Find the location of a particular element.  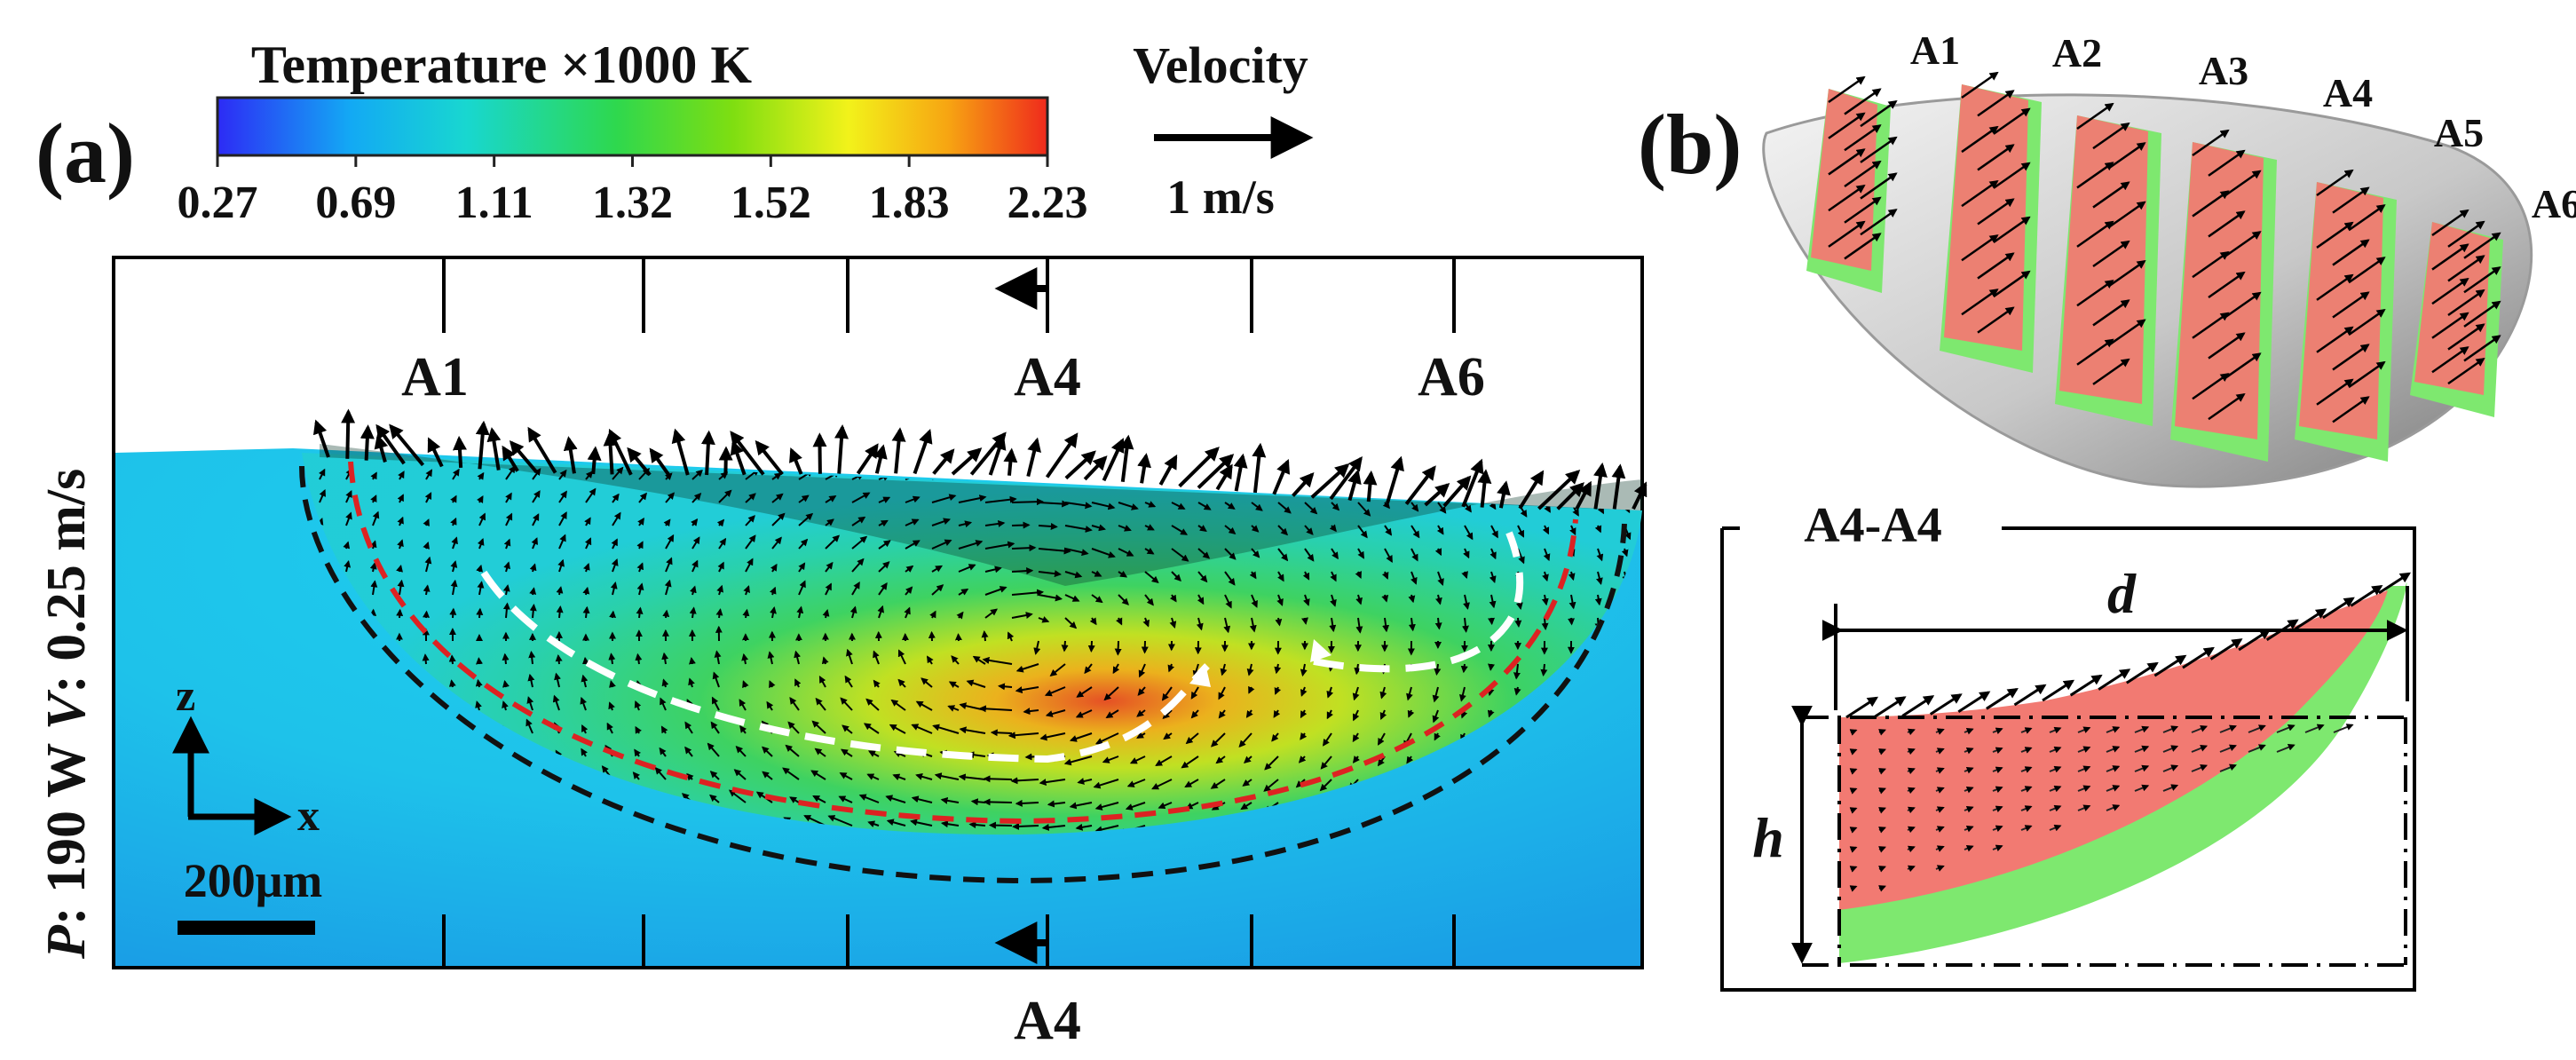

slice-labels: A1 A2 A3 A4 A5 A6 is located at coordinates (2243, 127).